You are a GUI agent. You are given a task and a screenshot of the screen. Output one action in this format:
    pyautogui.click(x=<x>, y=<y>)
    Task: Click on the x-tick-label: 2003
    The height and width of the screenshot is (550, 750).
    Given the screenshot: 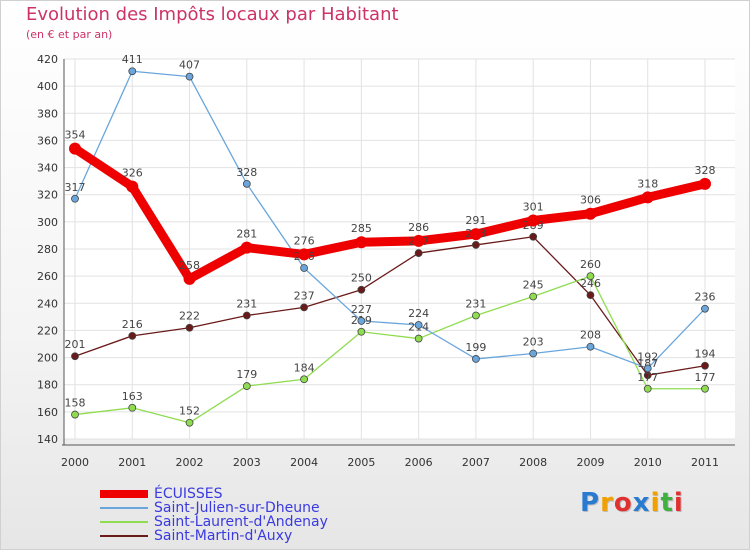 What is the action you would take?
    pyautogui.click(x=247, y=462)
    